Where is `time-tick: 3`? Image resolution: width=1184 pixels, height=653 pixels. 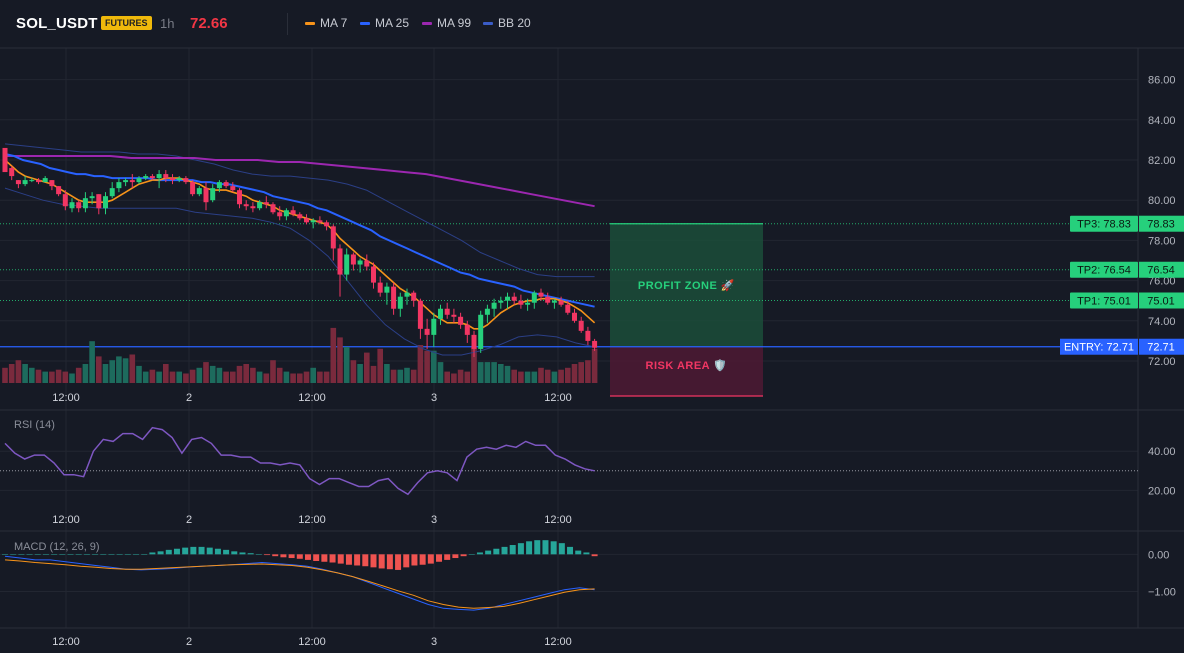
time-tick: 3 is located at coordinates (434, 642).